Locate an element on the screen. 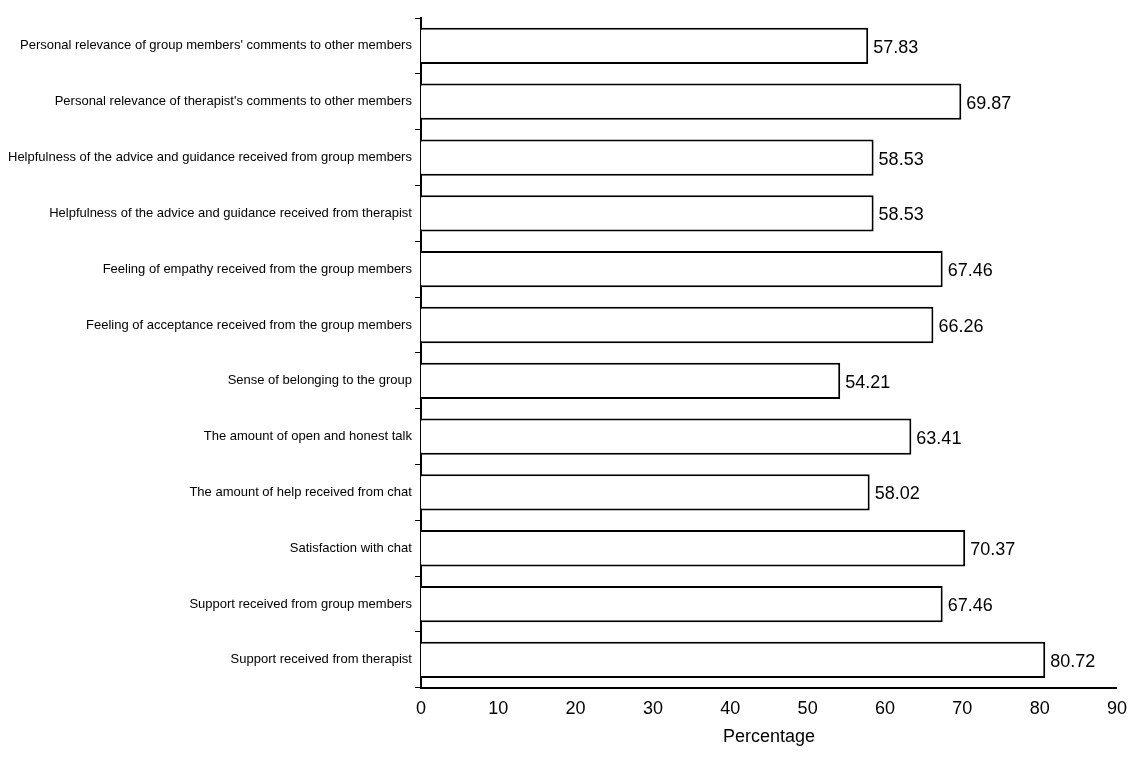  y-tick-label: Satisfaction with chat is located at coordinates (351, 547).